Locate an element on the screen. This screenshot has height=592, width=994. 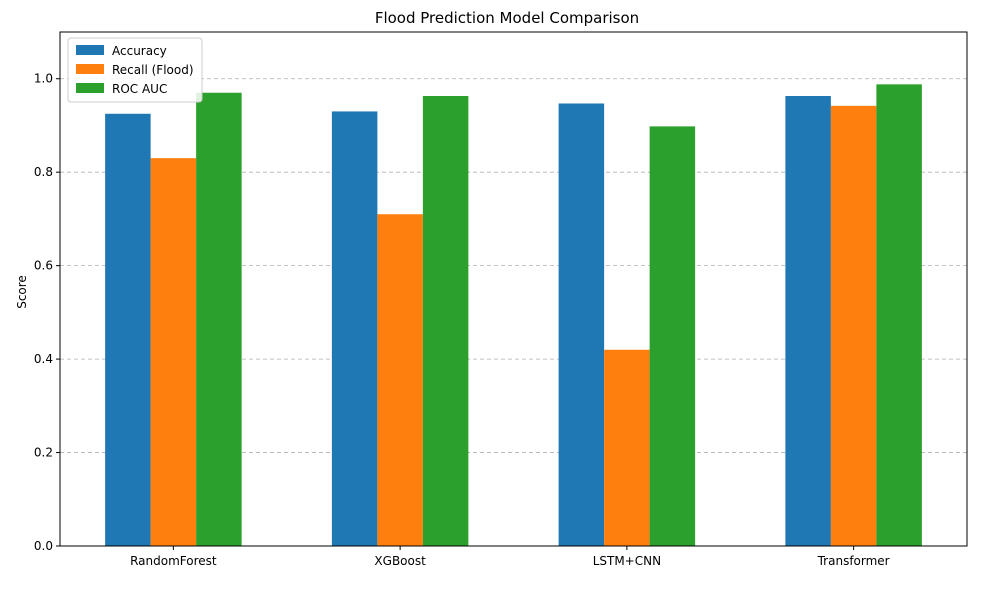
y-axis-label: Score is located at coordinates (22, 292).